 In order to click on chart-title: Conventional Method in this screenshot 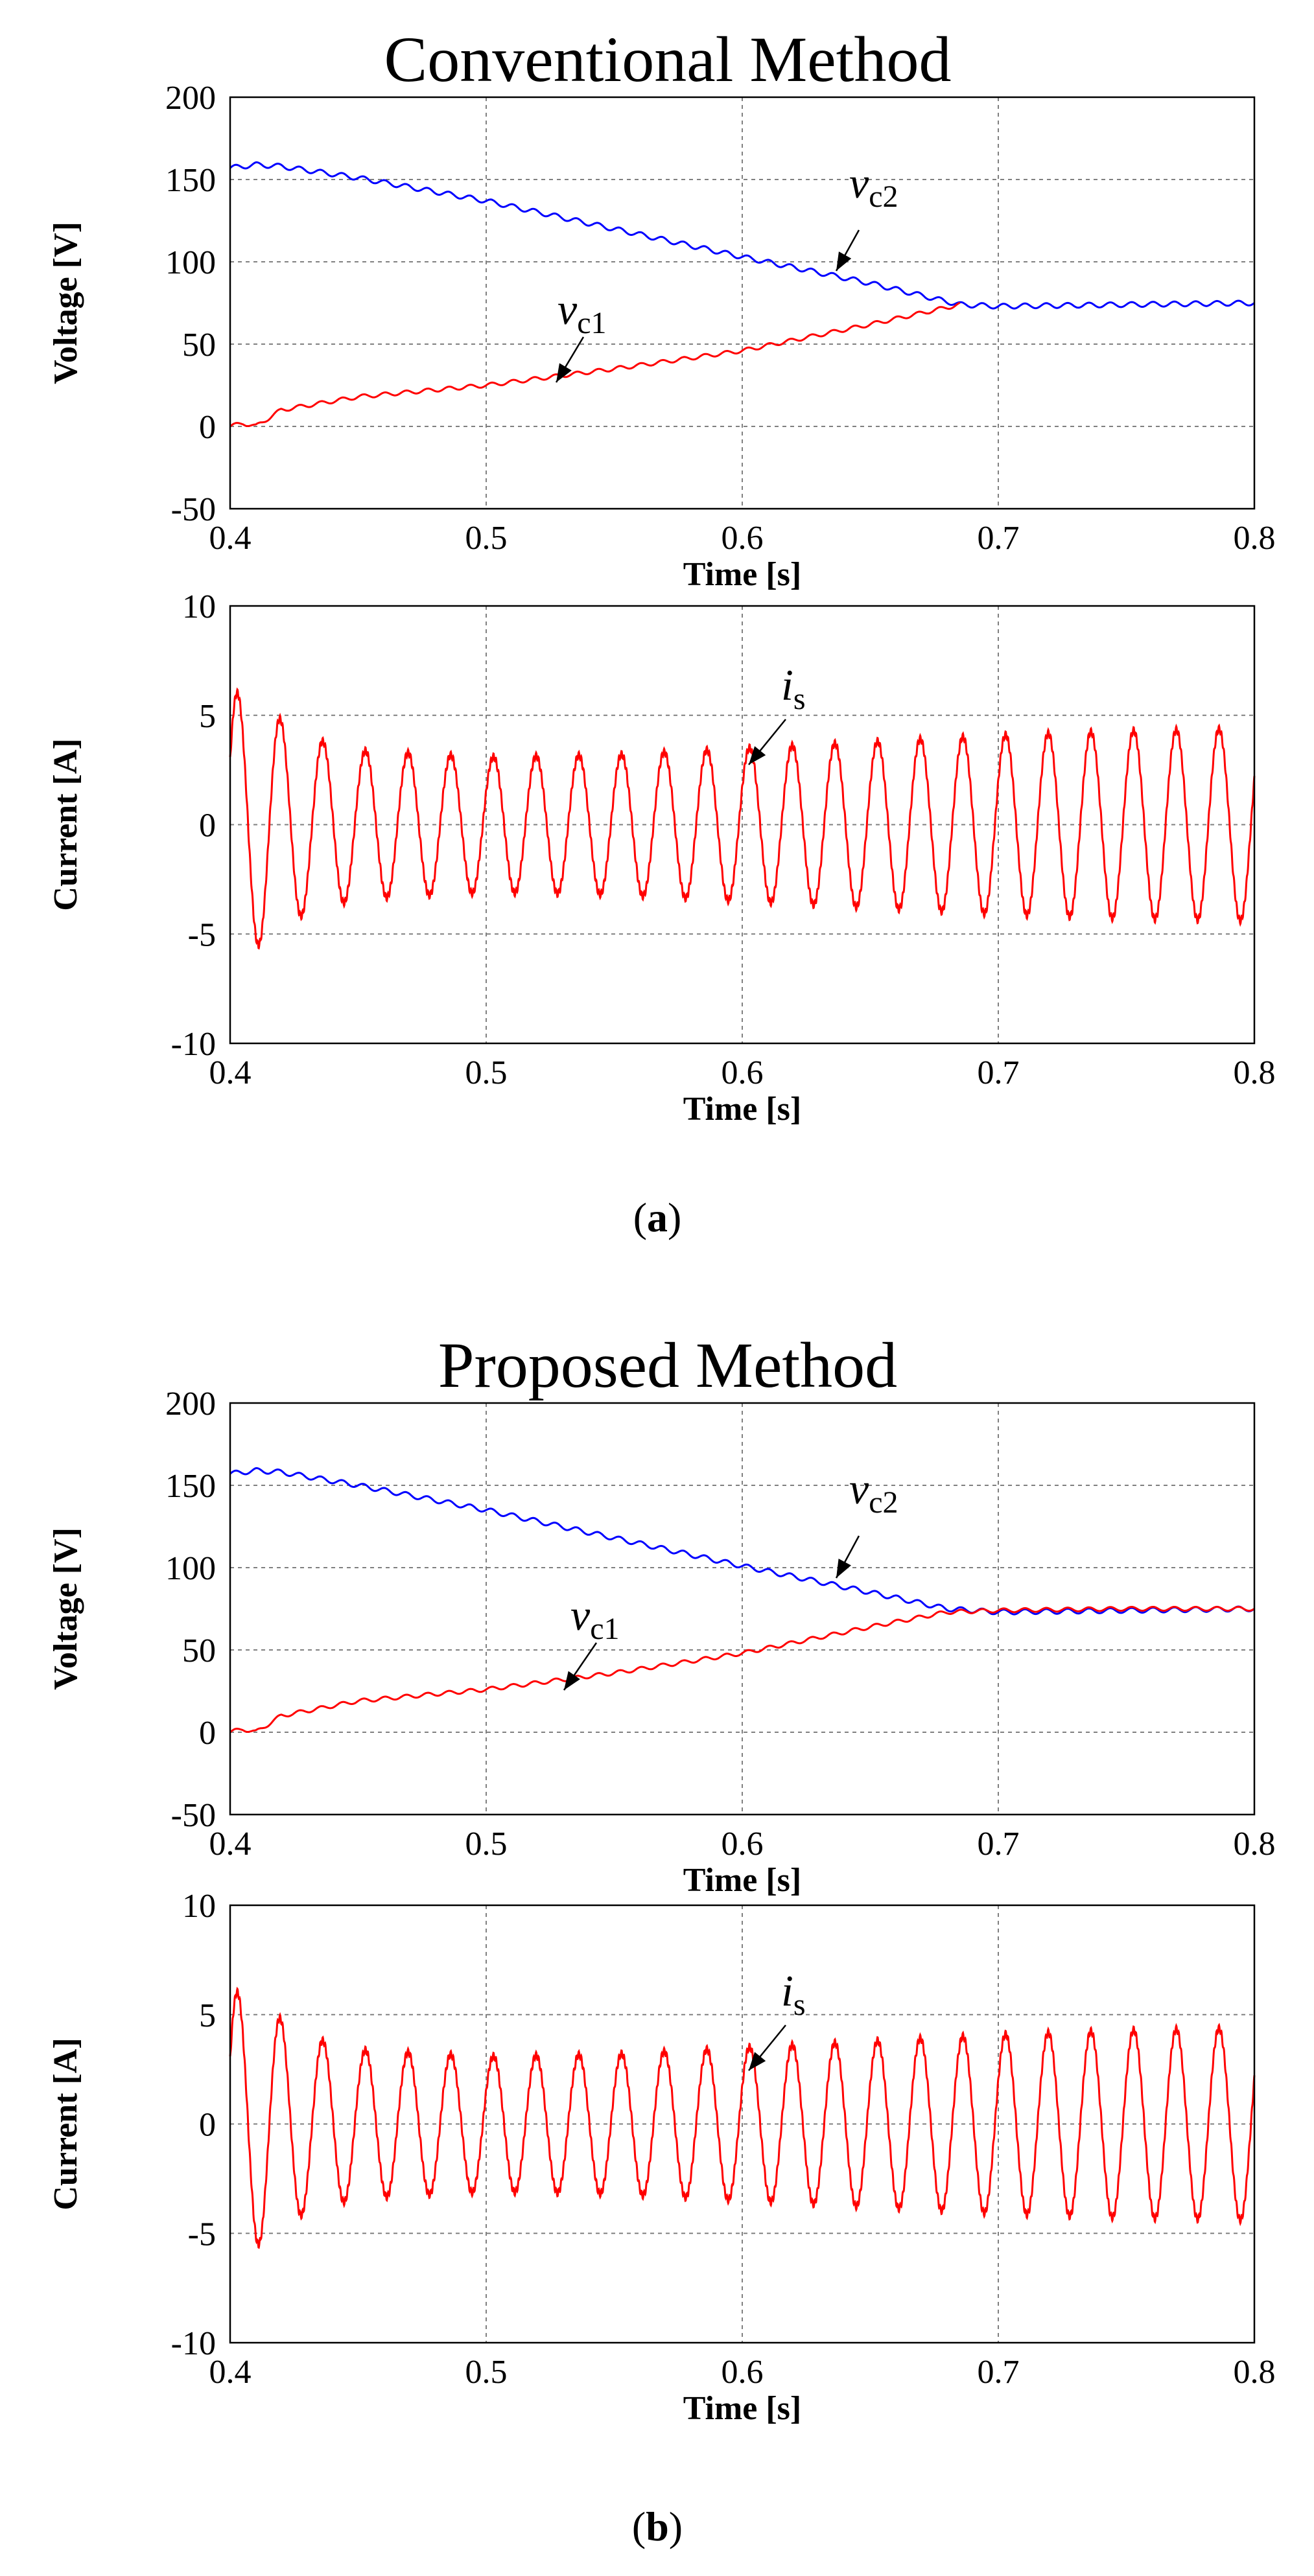, I will do `click(668, 59)`.